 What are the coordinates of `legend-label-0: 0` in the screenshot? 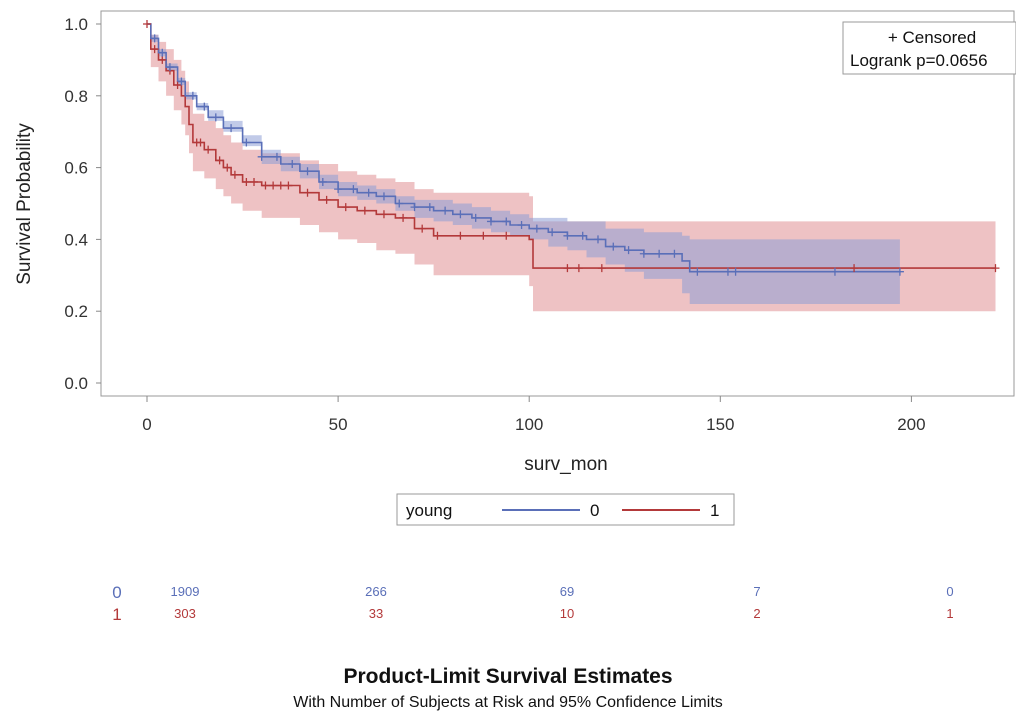 It's located at (594, 510).